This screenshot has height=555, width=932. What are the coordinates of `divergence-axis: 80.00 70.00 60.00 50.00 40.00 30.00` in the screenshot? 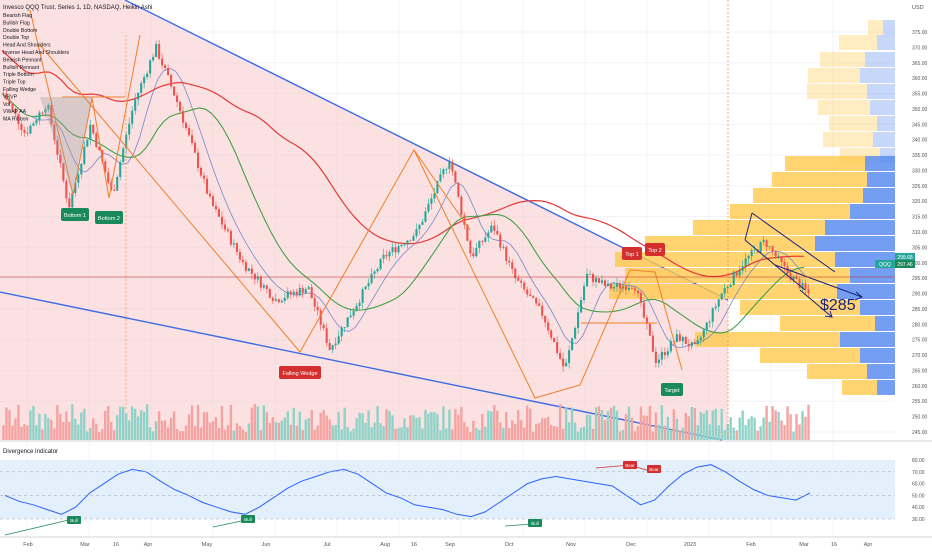 It's located at (918, 490).